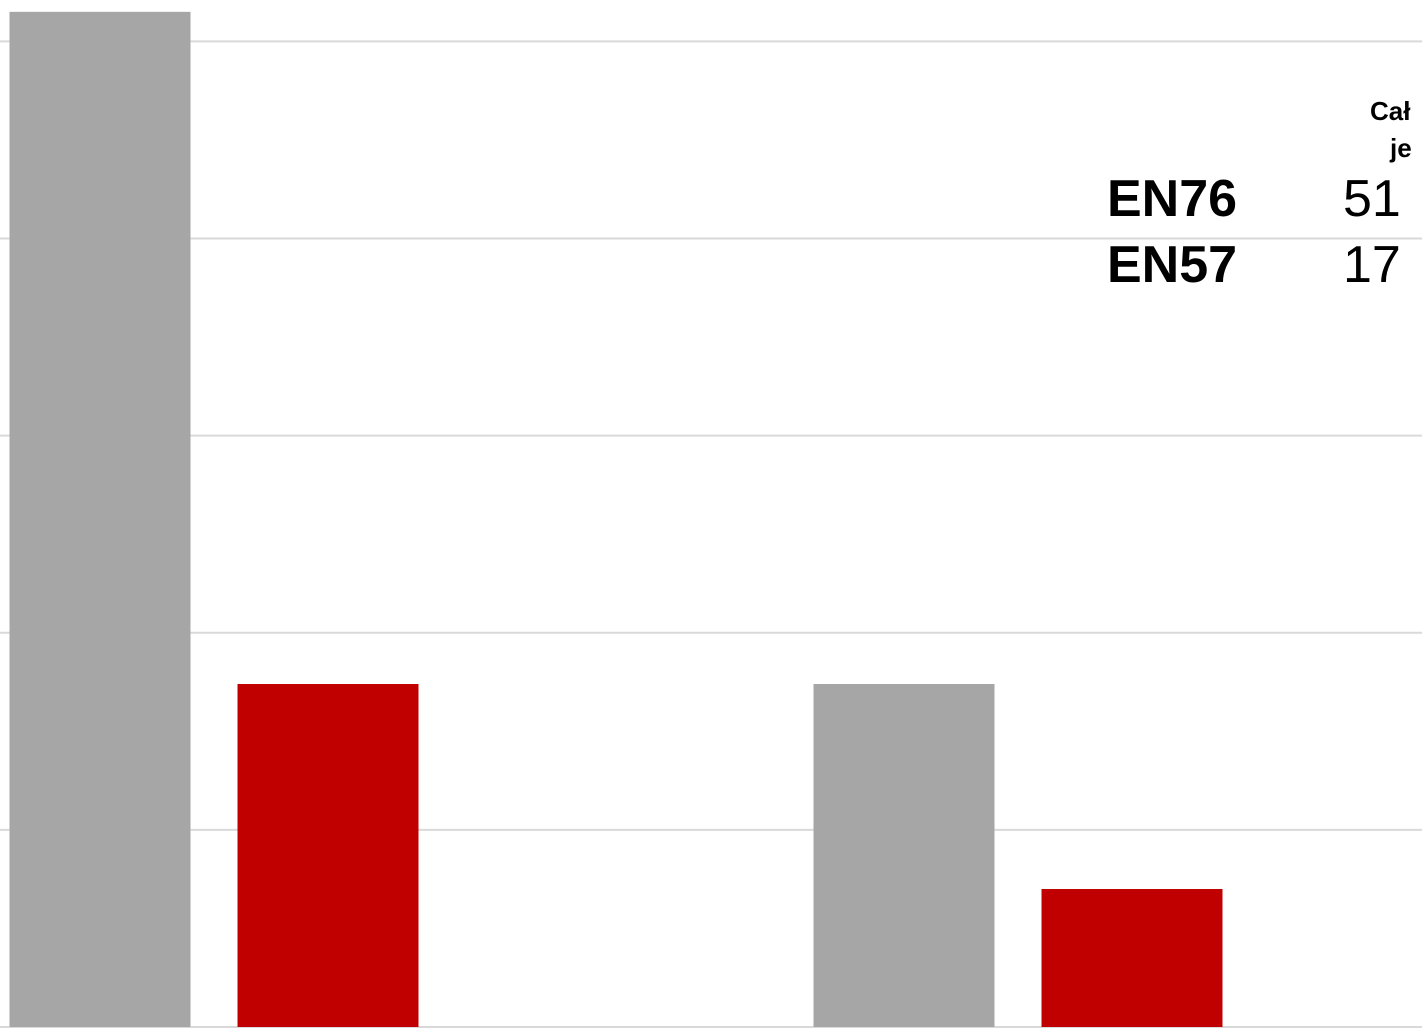 Image resolution: width=1422 pixels, height=1031 pixels. What do you see at coordinates (1400, 148) in the screenshot?
I see `table-header: je` at bounding box center [1400, 148].